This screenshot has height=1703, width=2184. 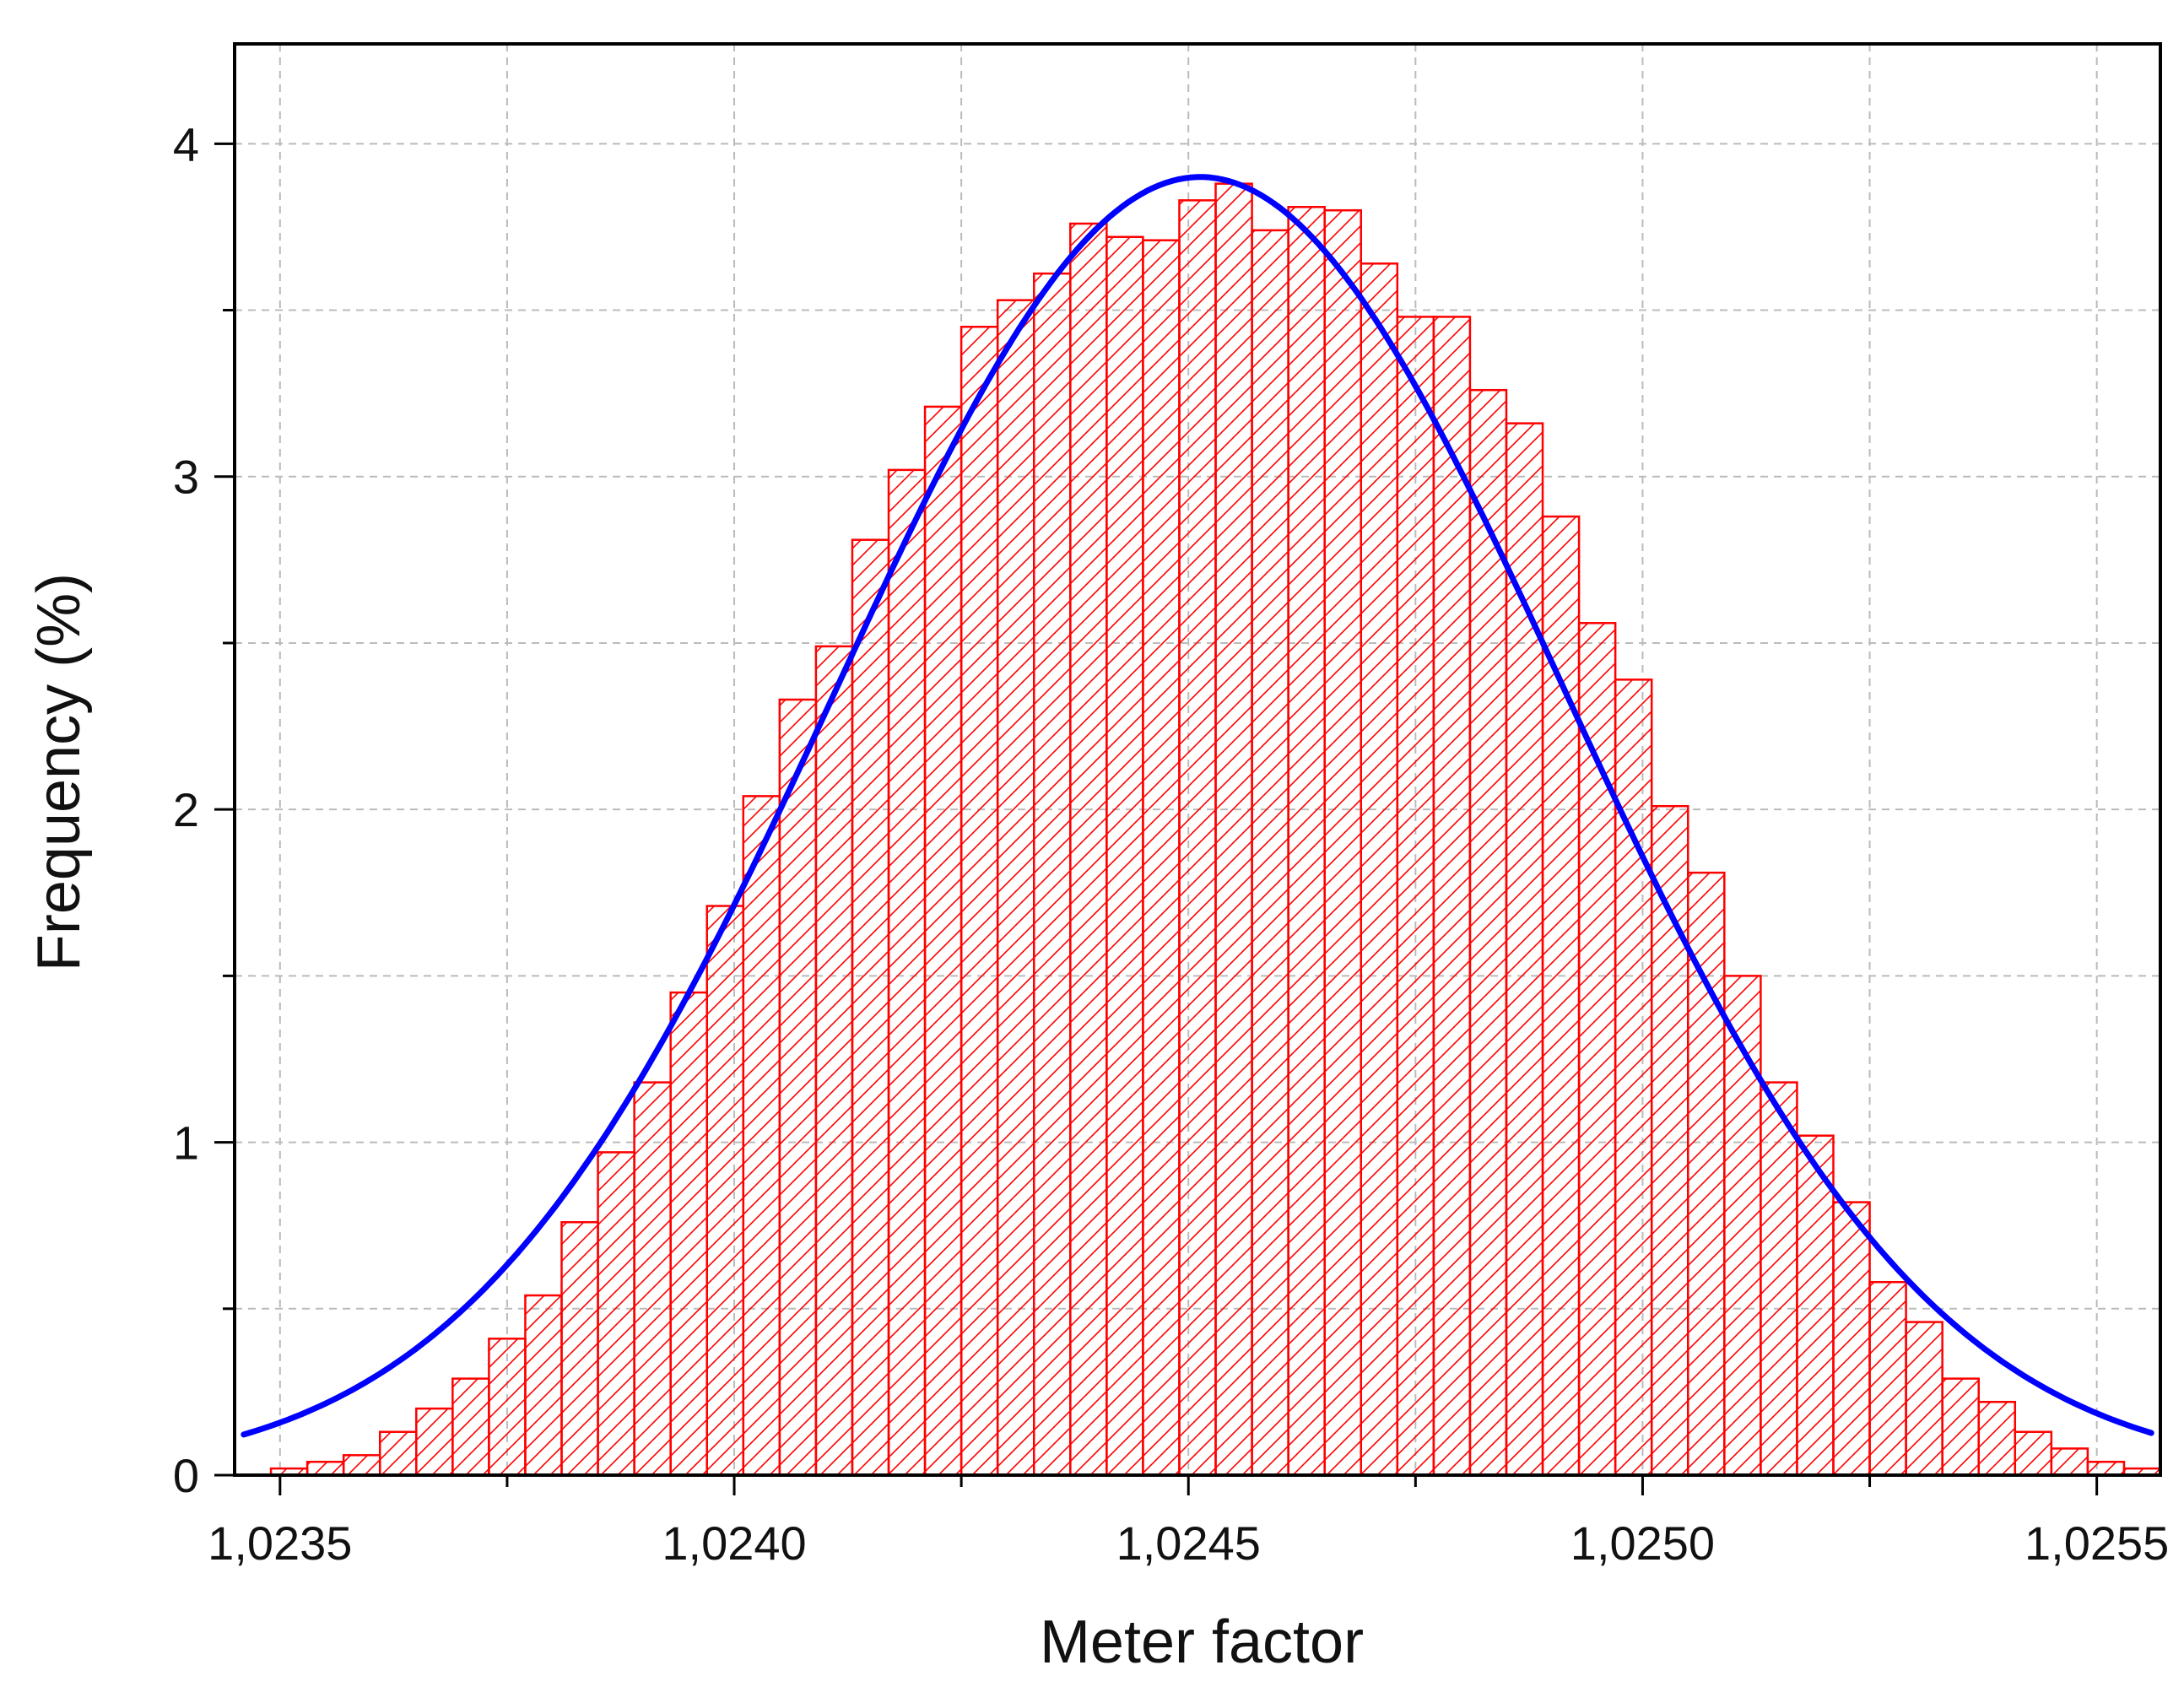 What do you see at coordinates (1202, 1642) in the screenshot?
I see `x-axis-label: Meter factor` at bounding box center [1202, 1642].